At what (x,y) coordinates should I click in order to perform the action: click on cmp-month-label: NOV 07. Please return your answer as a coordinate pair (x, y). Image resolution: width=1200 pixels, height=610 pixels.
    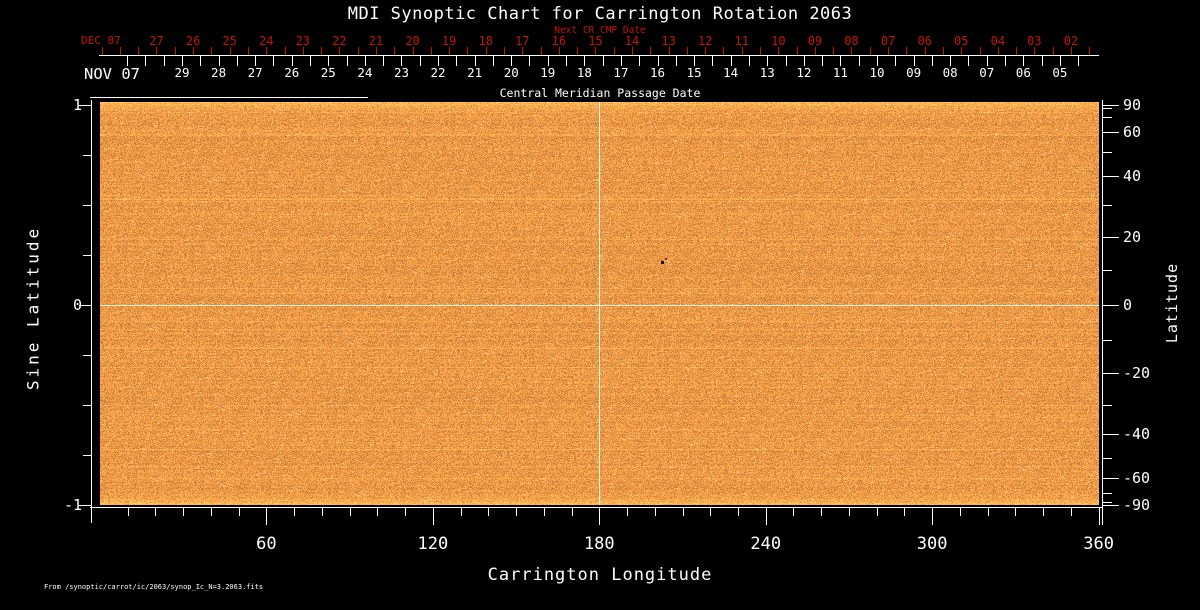
    Looking at the image, I should click on (112, 74).